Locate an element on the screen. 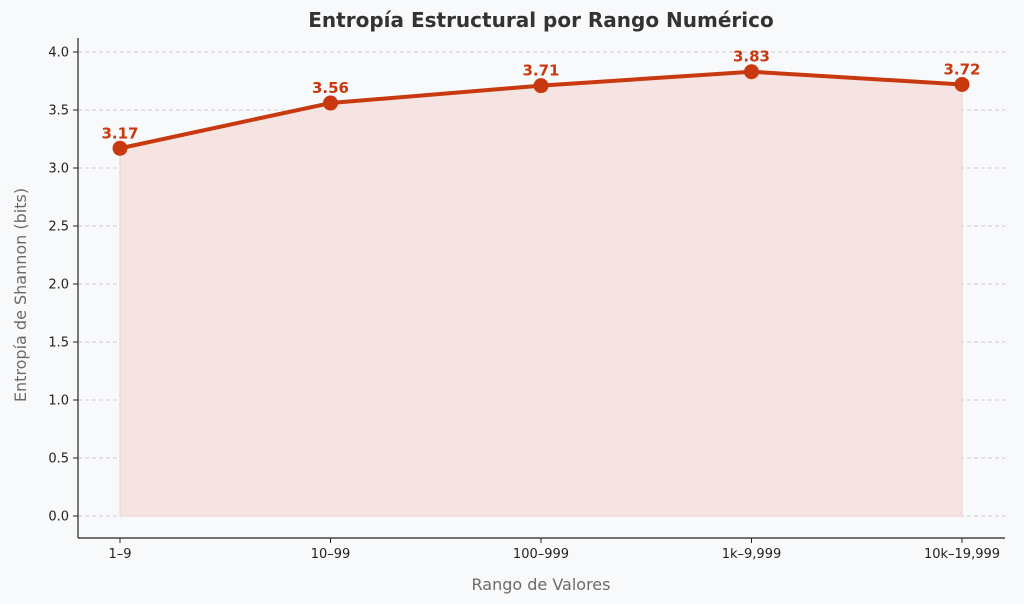  data-label: 3.71 is located at coordinates (540, 71).